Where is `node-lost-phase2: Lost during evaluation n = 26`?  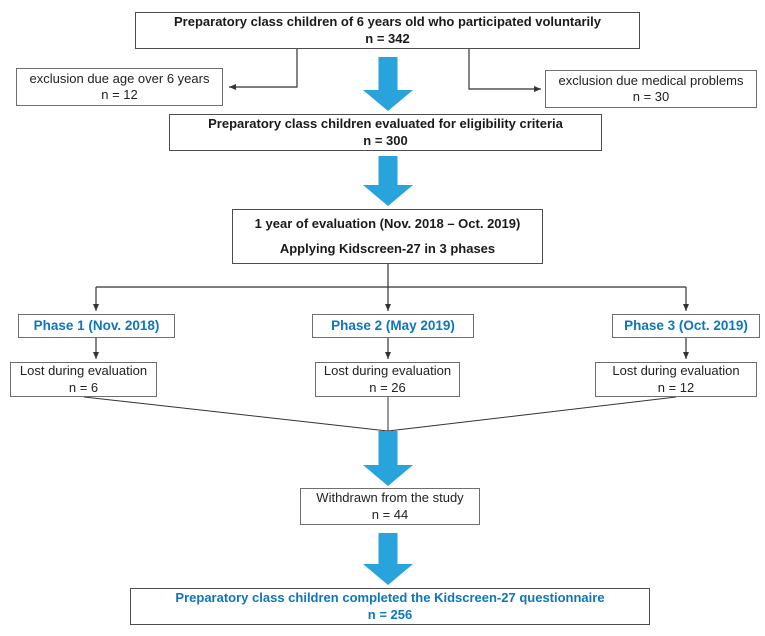 node-lost-phase2: Lost during evaluation n = 26 is located at coordinates (387, 379).